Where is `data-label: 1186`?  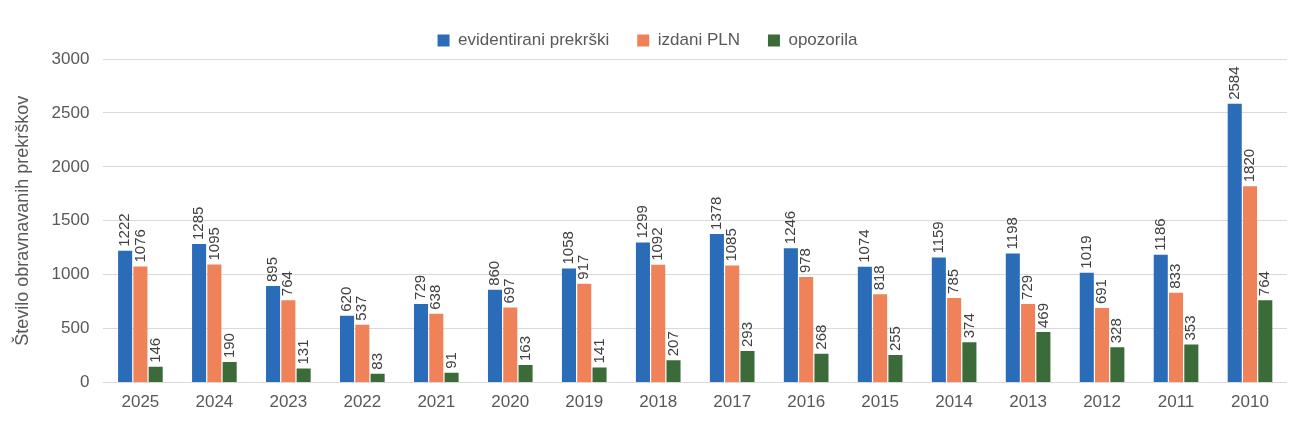 data-label: 1186 is located at coordinates (1159, 234).